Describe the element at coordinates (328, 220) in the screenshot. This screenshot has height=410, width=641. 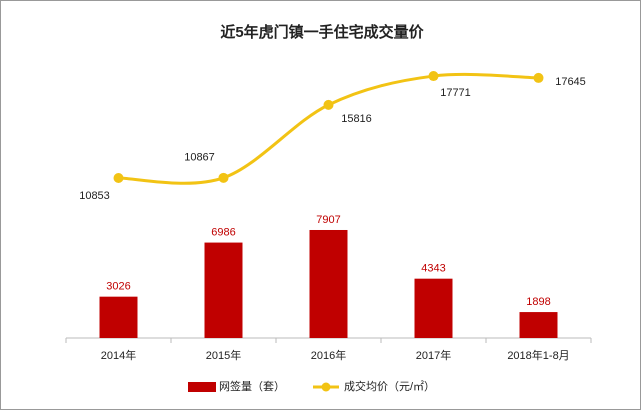
I see `bar-value-label: 7907` at that location.